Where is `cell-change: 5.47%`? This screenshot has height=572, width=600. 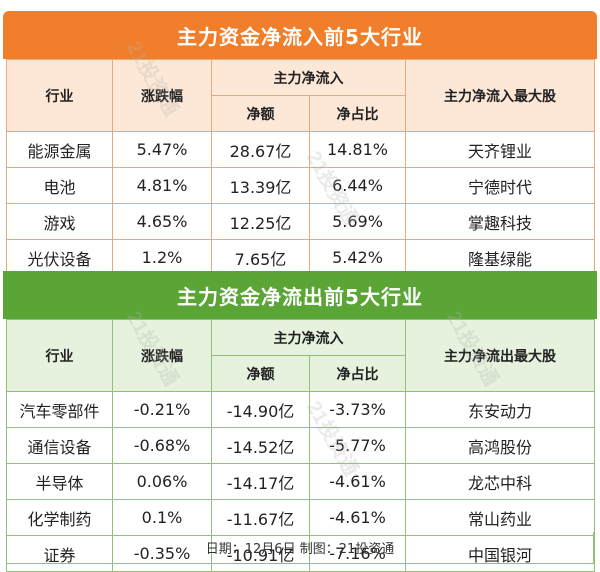
cell-change: 5.47% is located at coordinates (162, 149).